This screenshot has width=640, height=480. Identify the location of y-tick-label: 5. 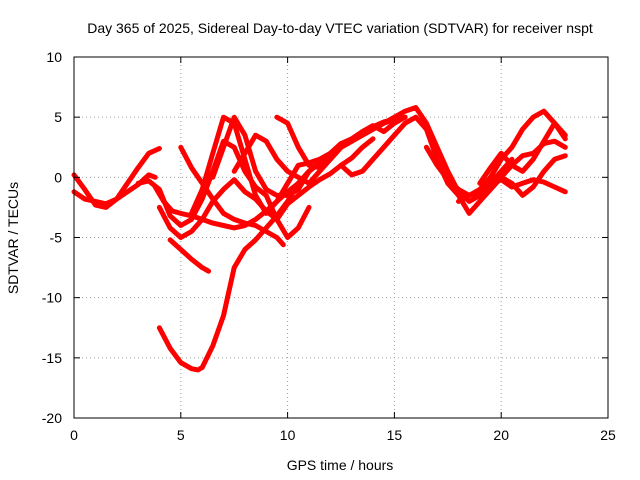
(58, 117).